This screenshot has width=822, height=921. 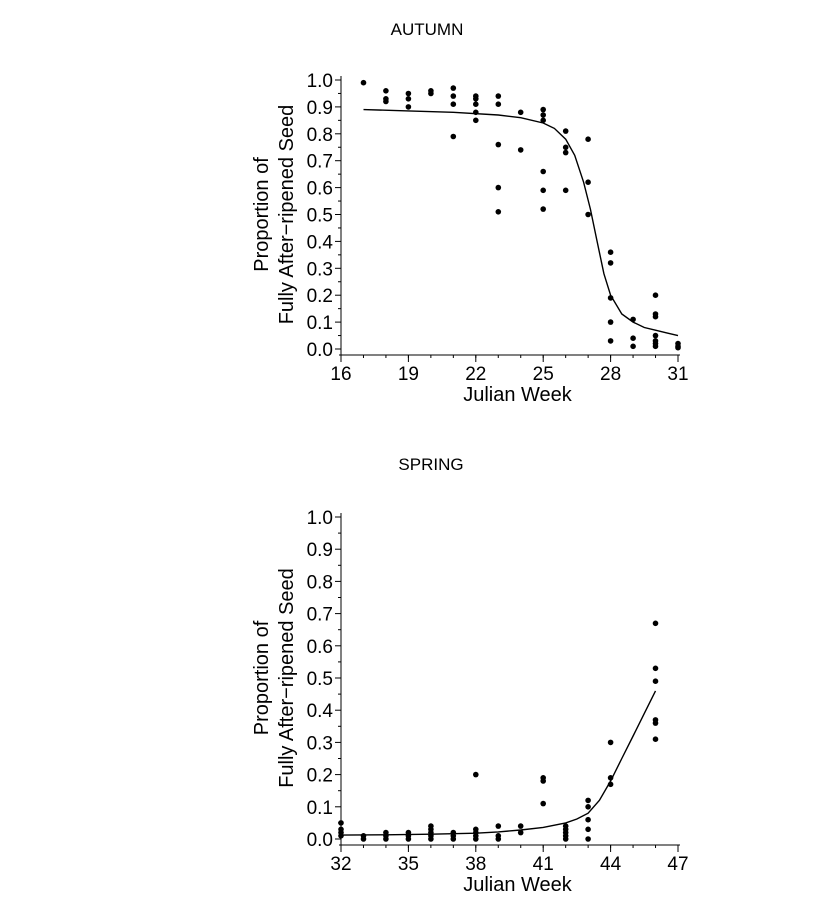 I want to click on x-tick-label: 41, so click(x=543, y=864).